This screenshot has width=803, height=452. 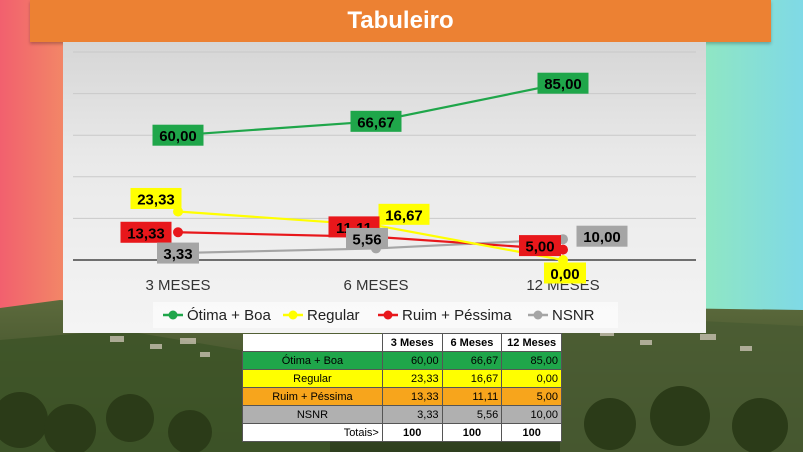 What do you see at coordinates (400, 21) in the screenshot?
I see `page-title: Tabuleiro` at bounding box center [400, 21].